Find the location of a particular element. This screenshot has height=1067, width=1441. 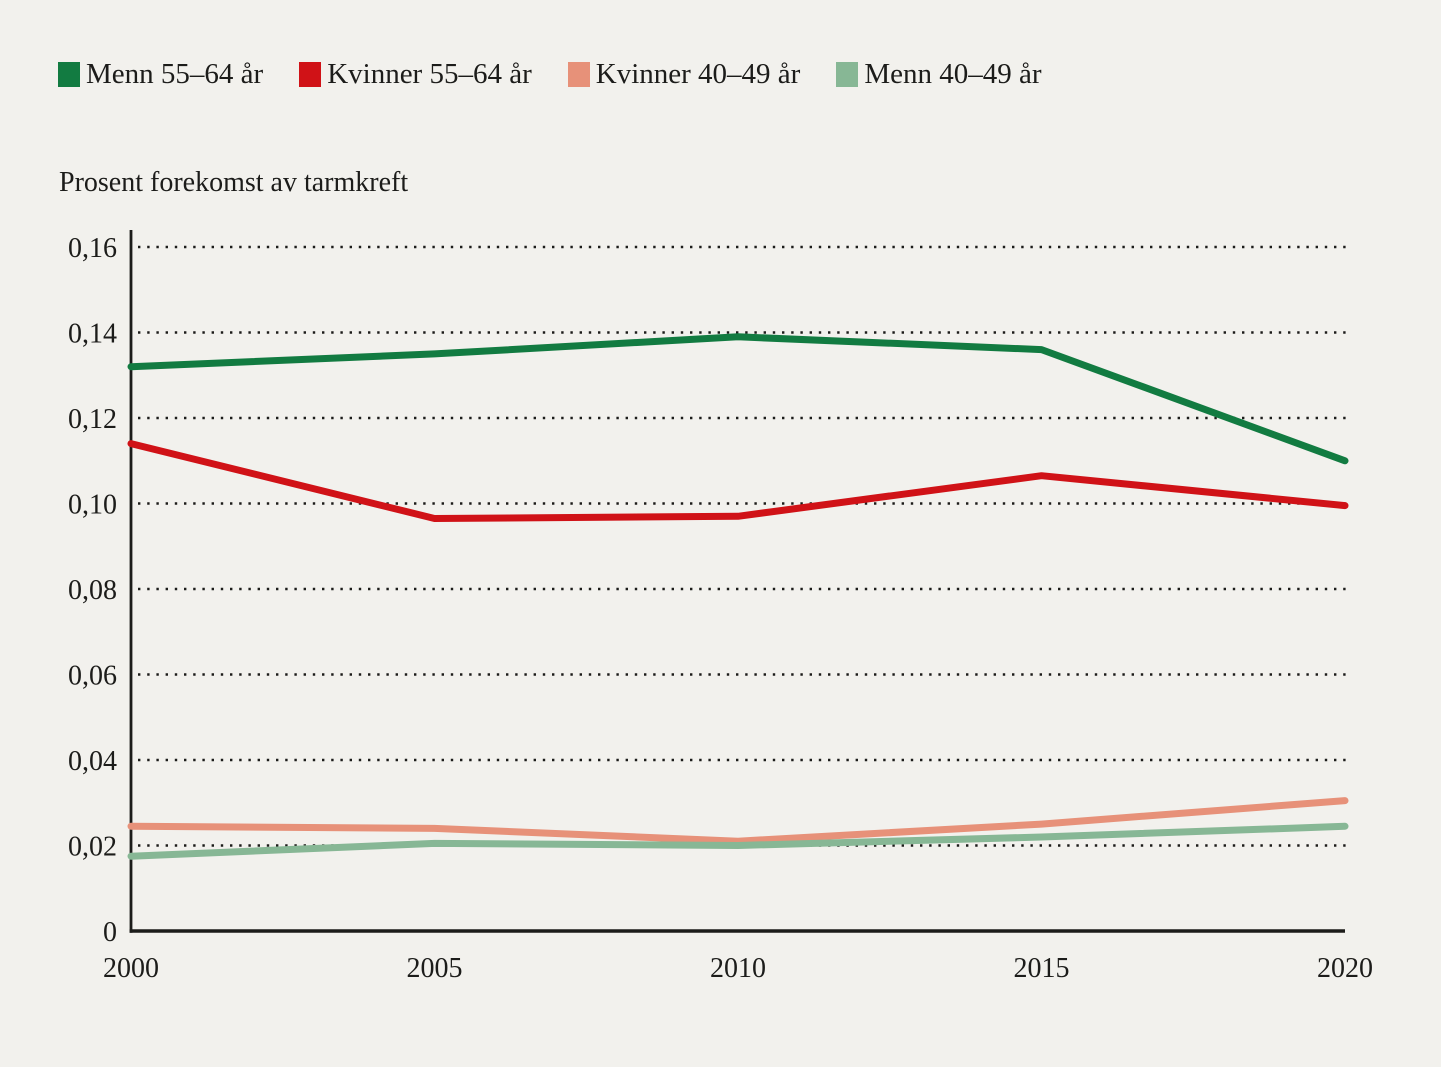

x-tick-label: 2000 is located at coordinates (131, 968).